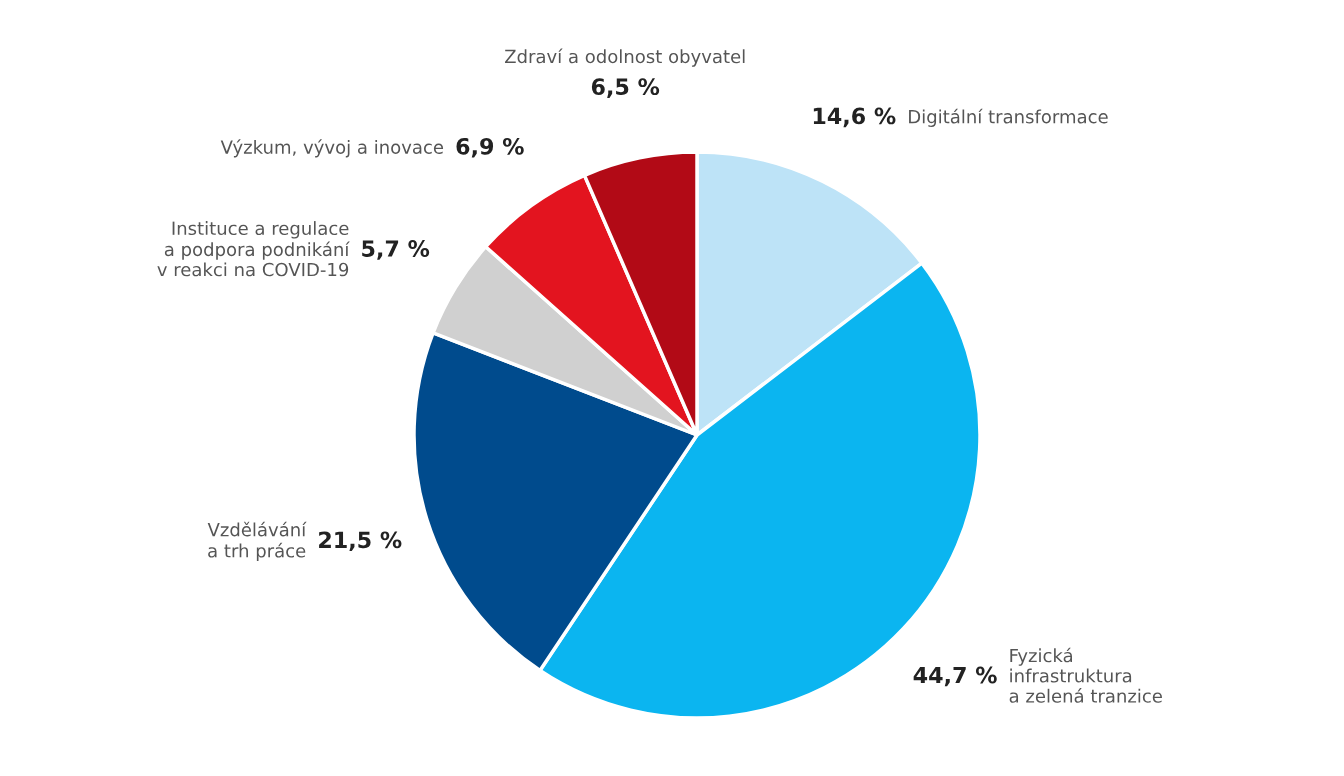 The width and height of the screenshot is (1344, 776). Describe the element at coordinates (625, 57) in the screenshot. I see `slice-label: Zdraví a odolnost obyvatel` at that location.